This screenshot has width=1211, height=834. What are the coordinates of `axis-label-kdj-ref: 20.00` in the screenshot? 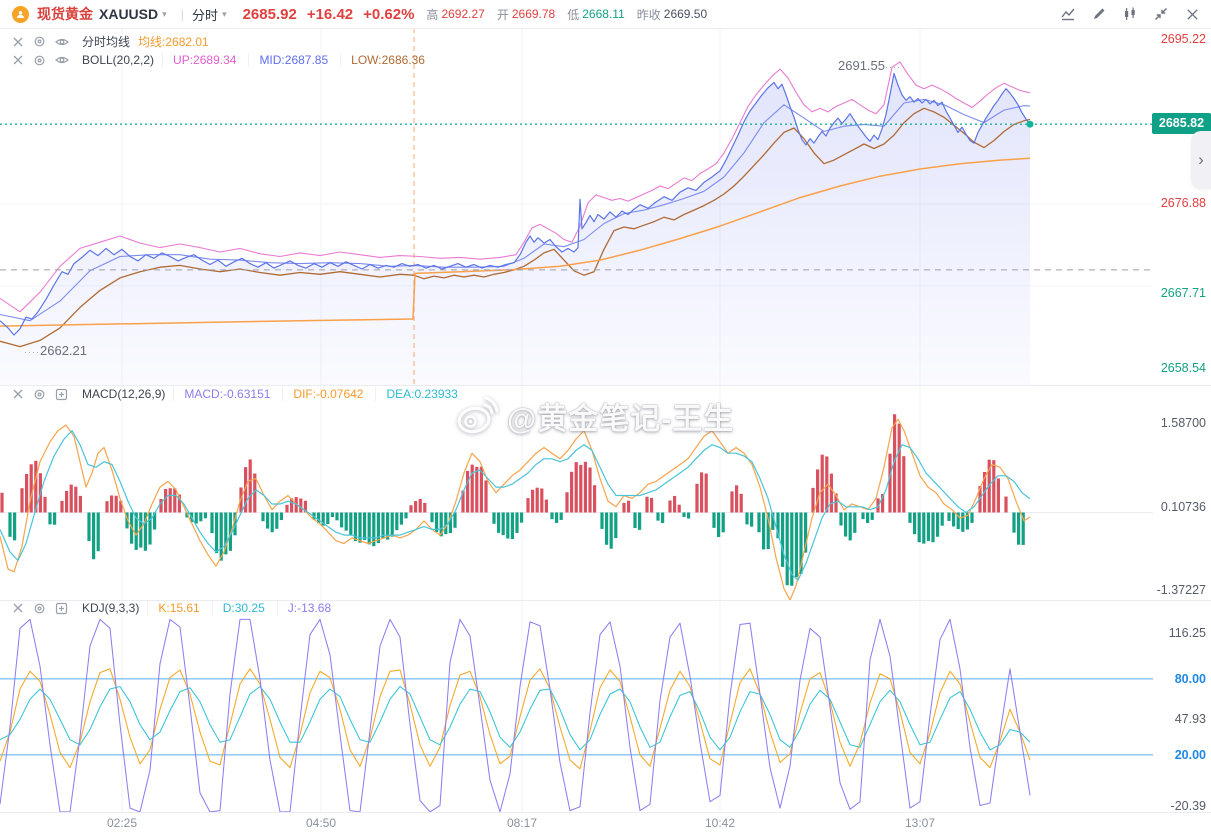 It's located at (1190, 755).